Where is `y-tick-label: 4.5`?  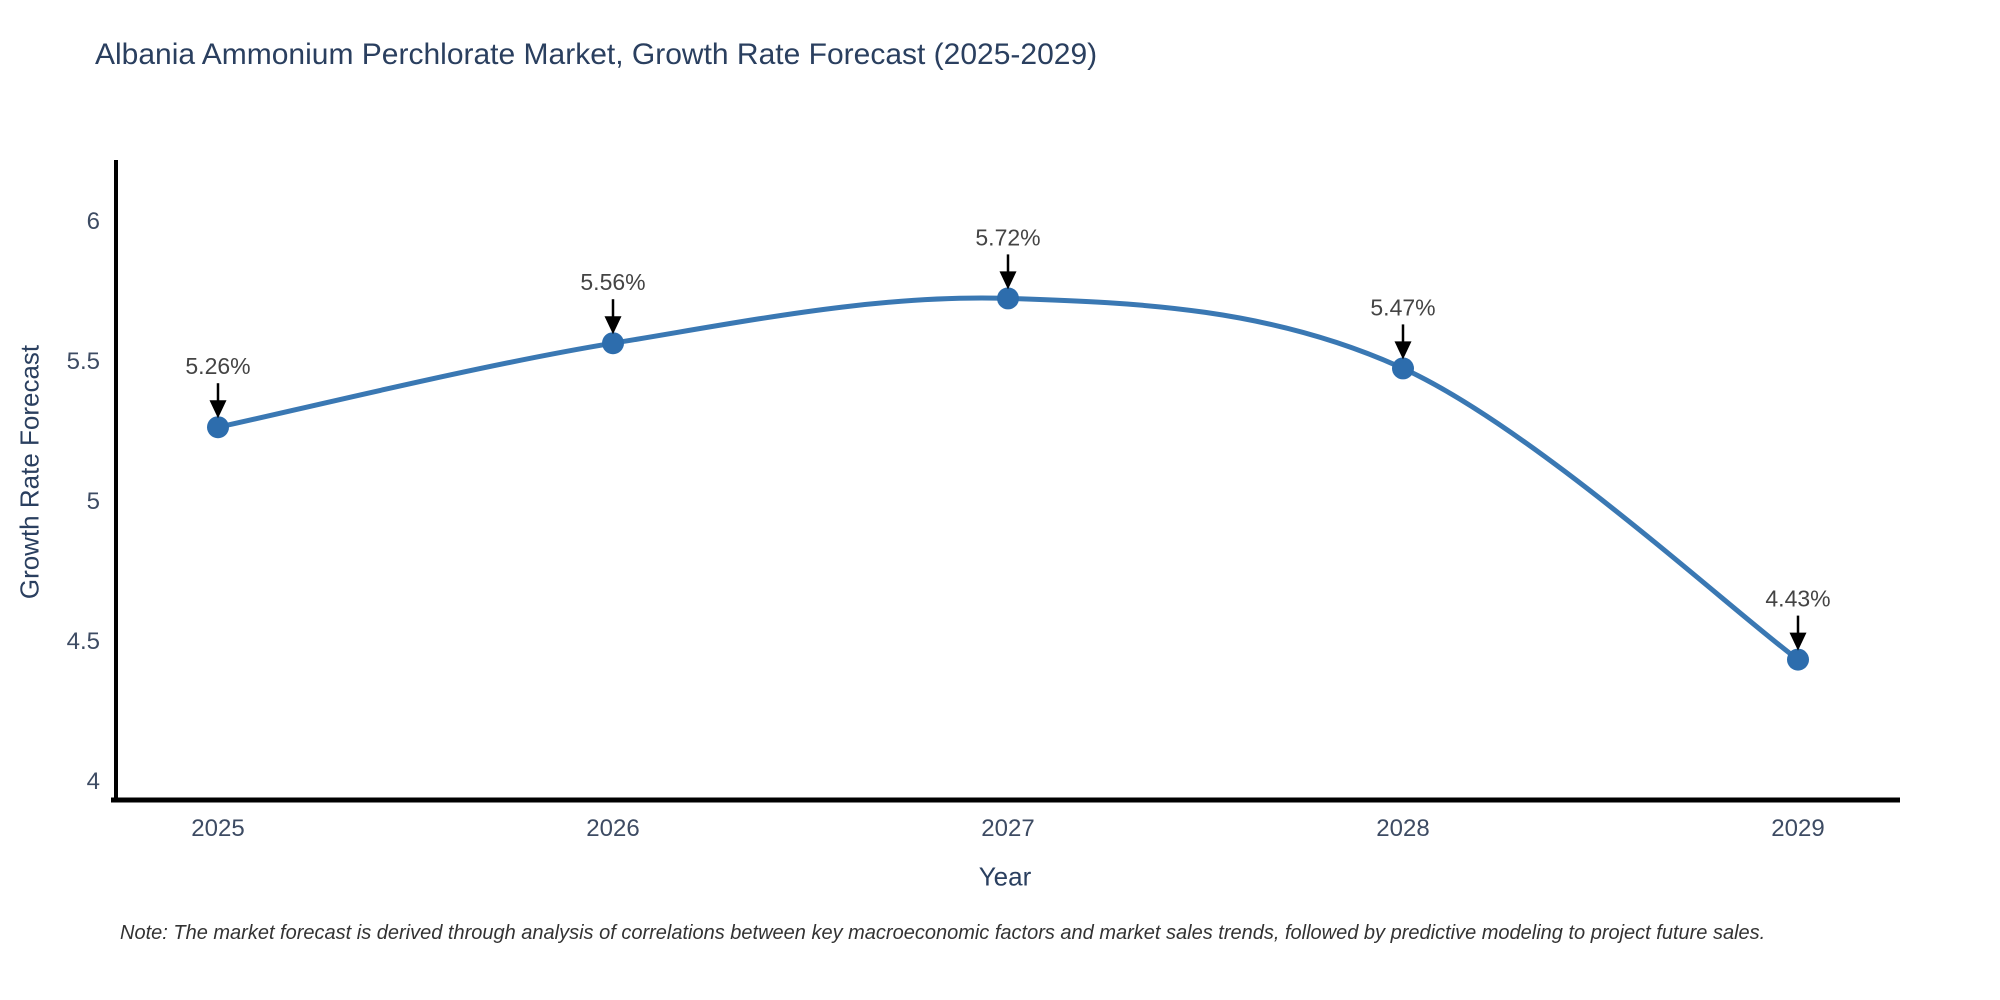
y-tick-label: 4.5 is located at coordinates (83, 641).